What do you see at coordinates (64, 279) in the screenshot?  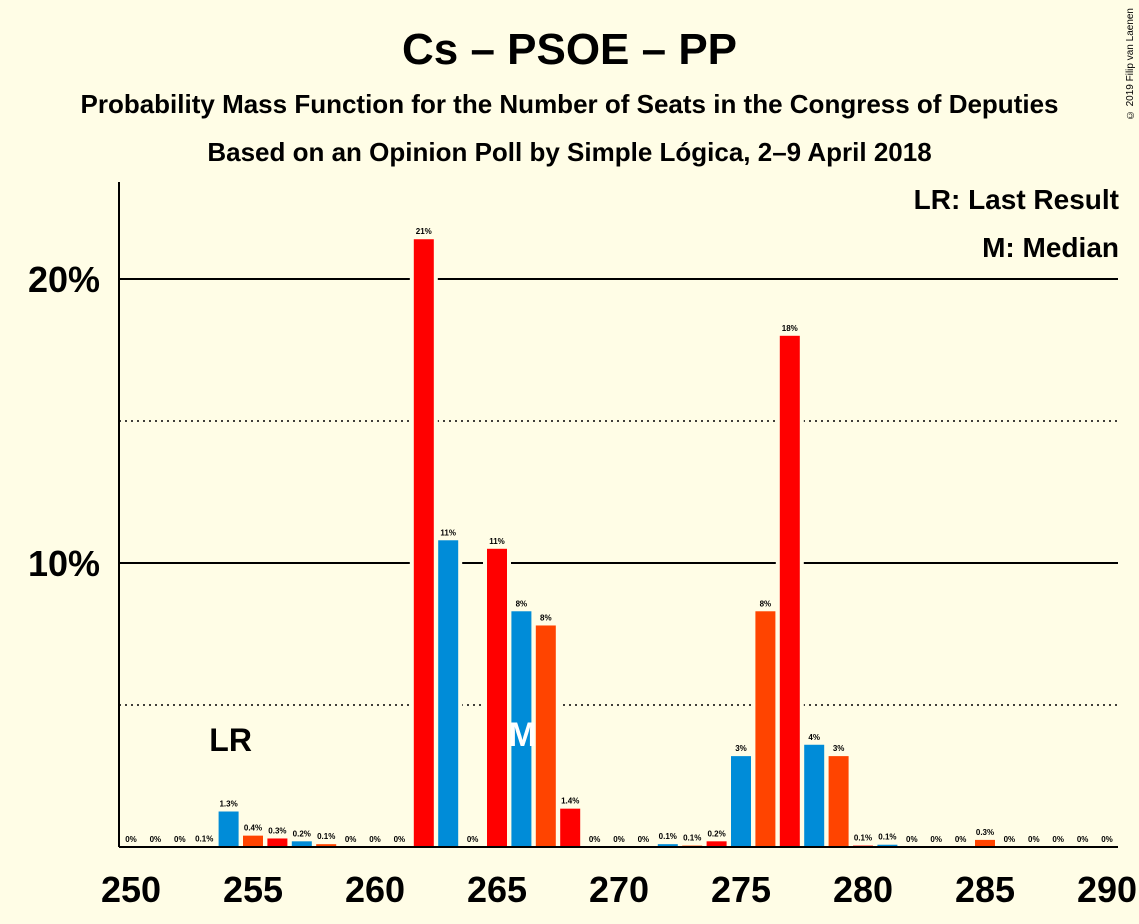 I see `y-tick-label: 20%` at bounding box center [64, 279].